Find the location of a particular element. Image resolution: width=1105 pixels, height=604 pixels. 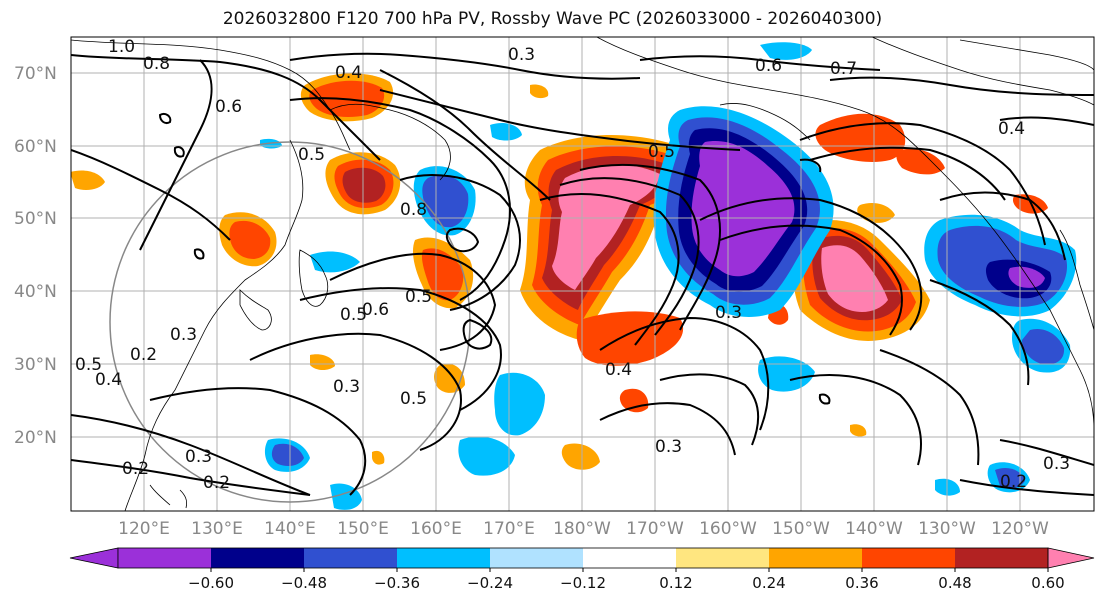

lon-label: 150°E is located at coordinates (363, 529).